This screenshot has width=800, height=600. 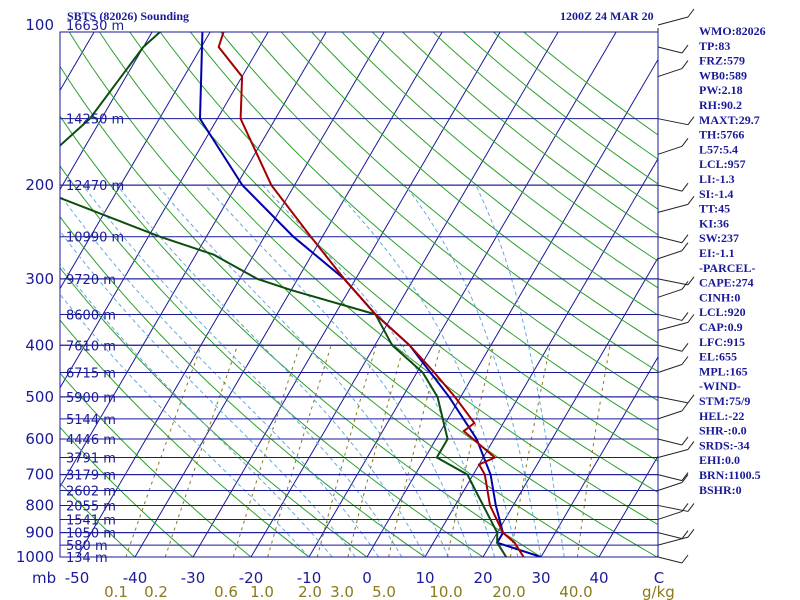 What do you see at coordinates (91, 440) in the screenshot?
I see `height-label: 4446 m` at bounding box center [91, 440].